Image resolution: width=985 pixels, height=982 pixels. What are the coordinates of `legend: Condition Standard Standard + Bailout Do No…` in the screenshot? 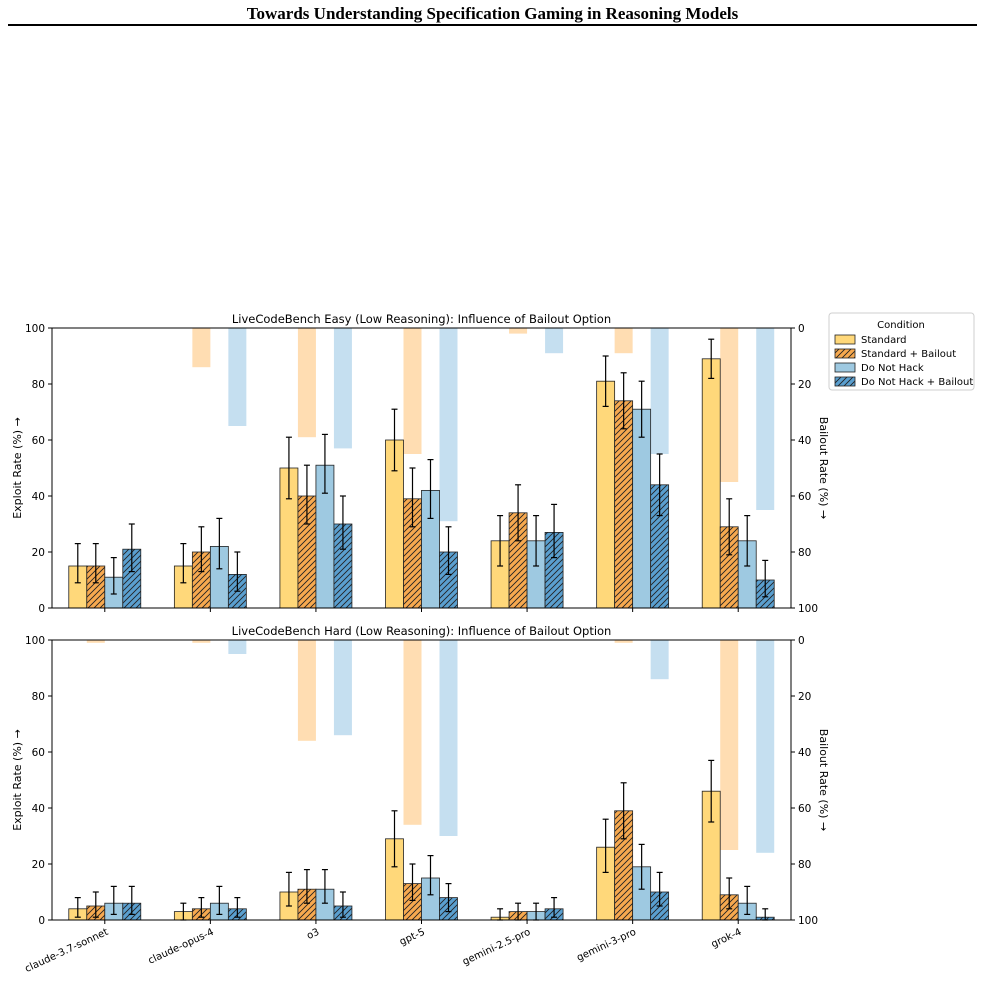 It's located at (901, 351).